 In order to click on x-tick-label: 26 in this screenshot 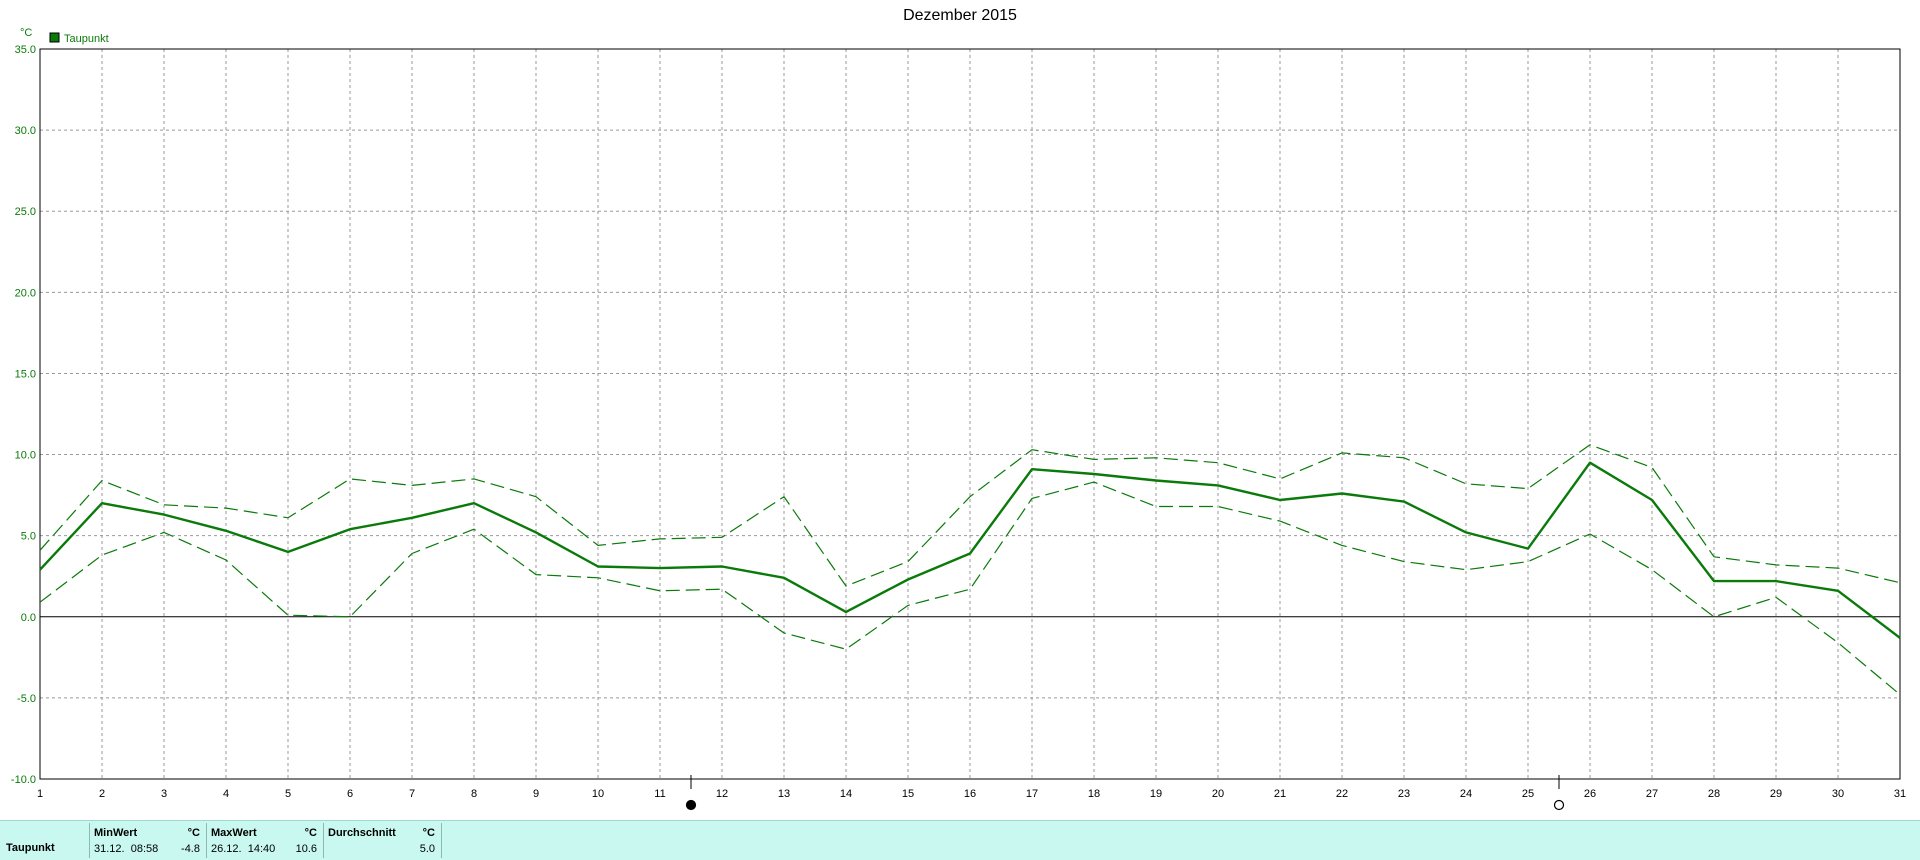, I will do `click(1590, 794)`.